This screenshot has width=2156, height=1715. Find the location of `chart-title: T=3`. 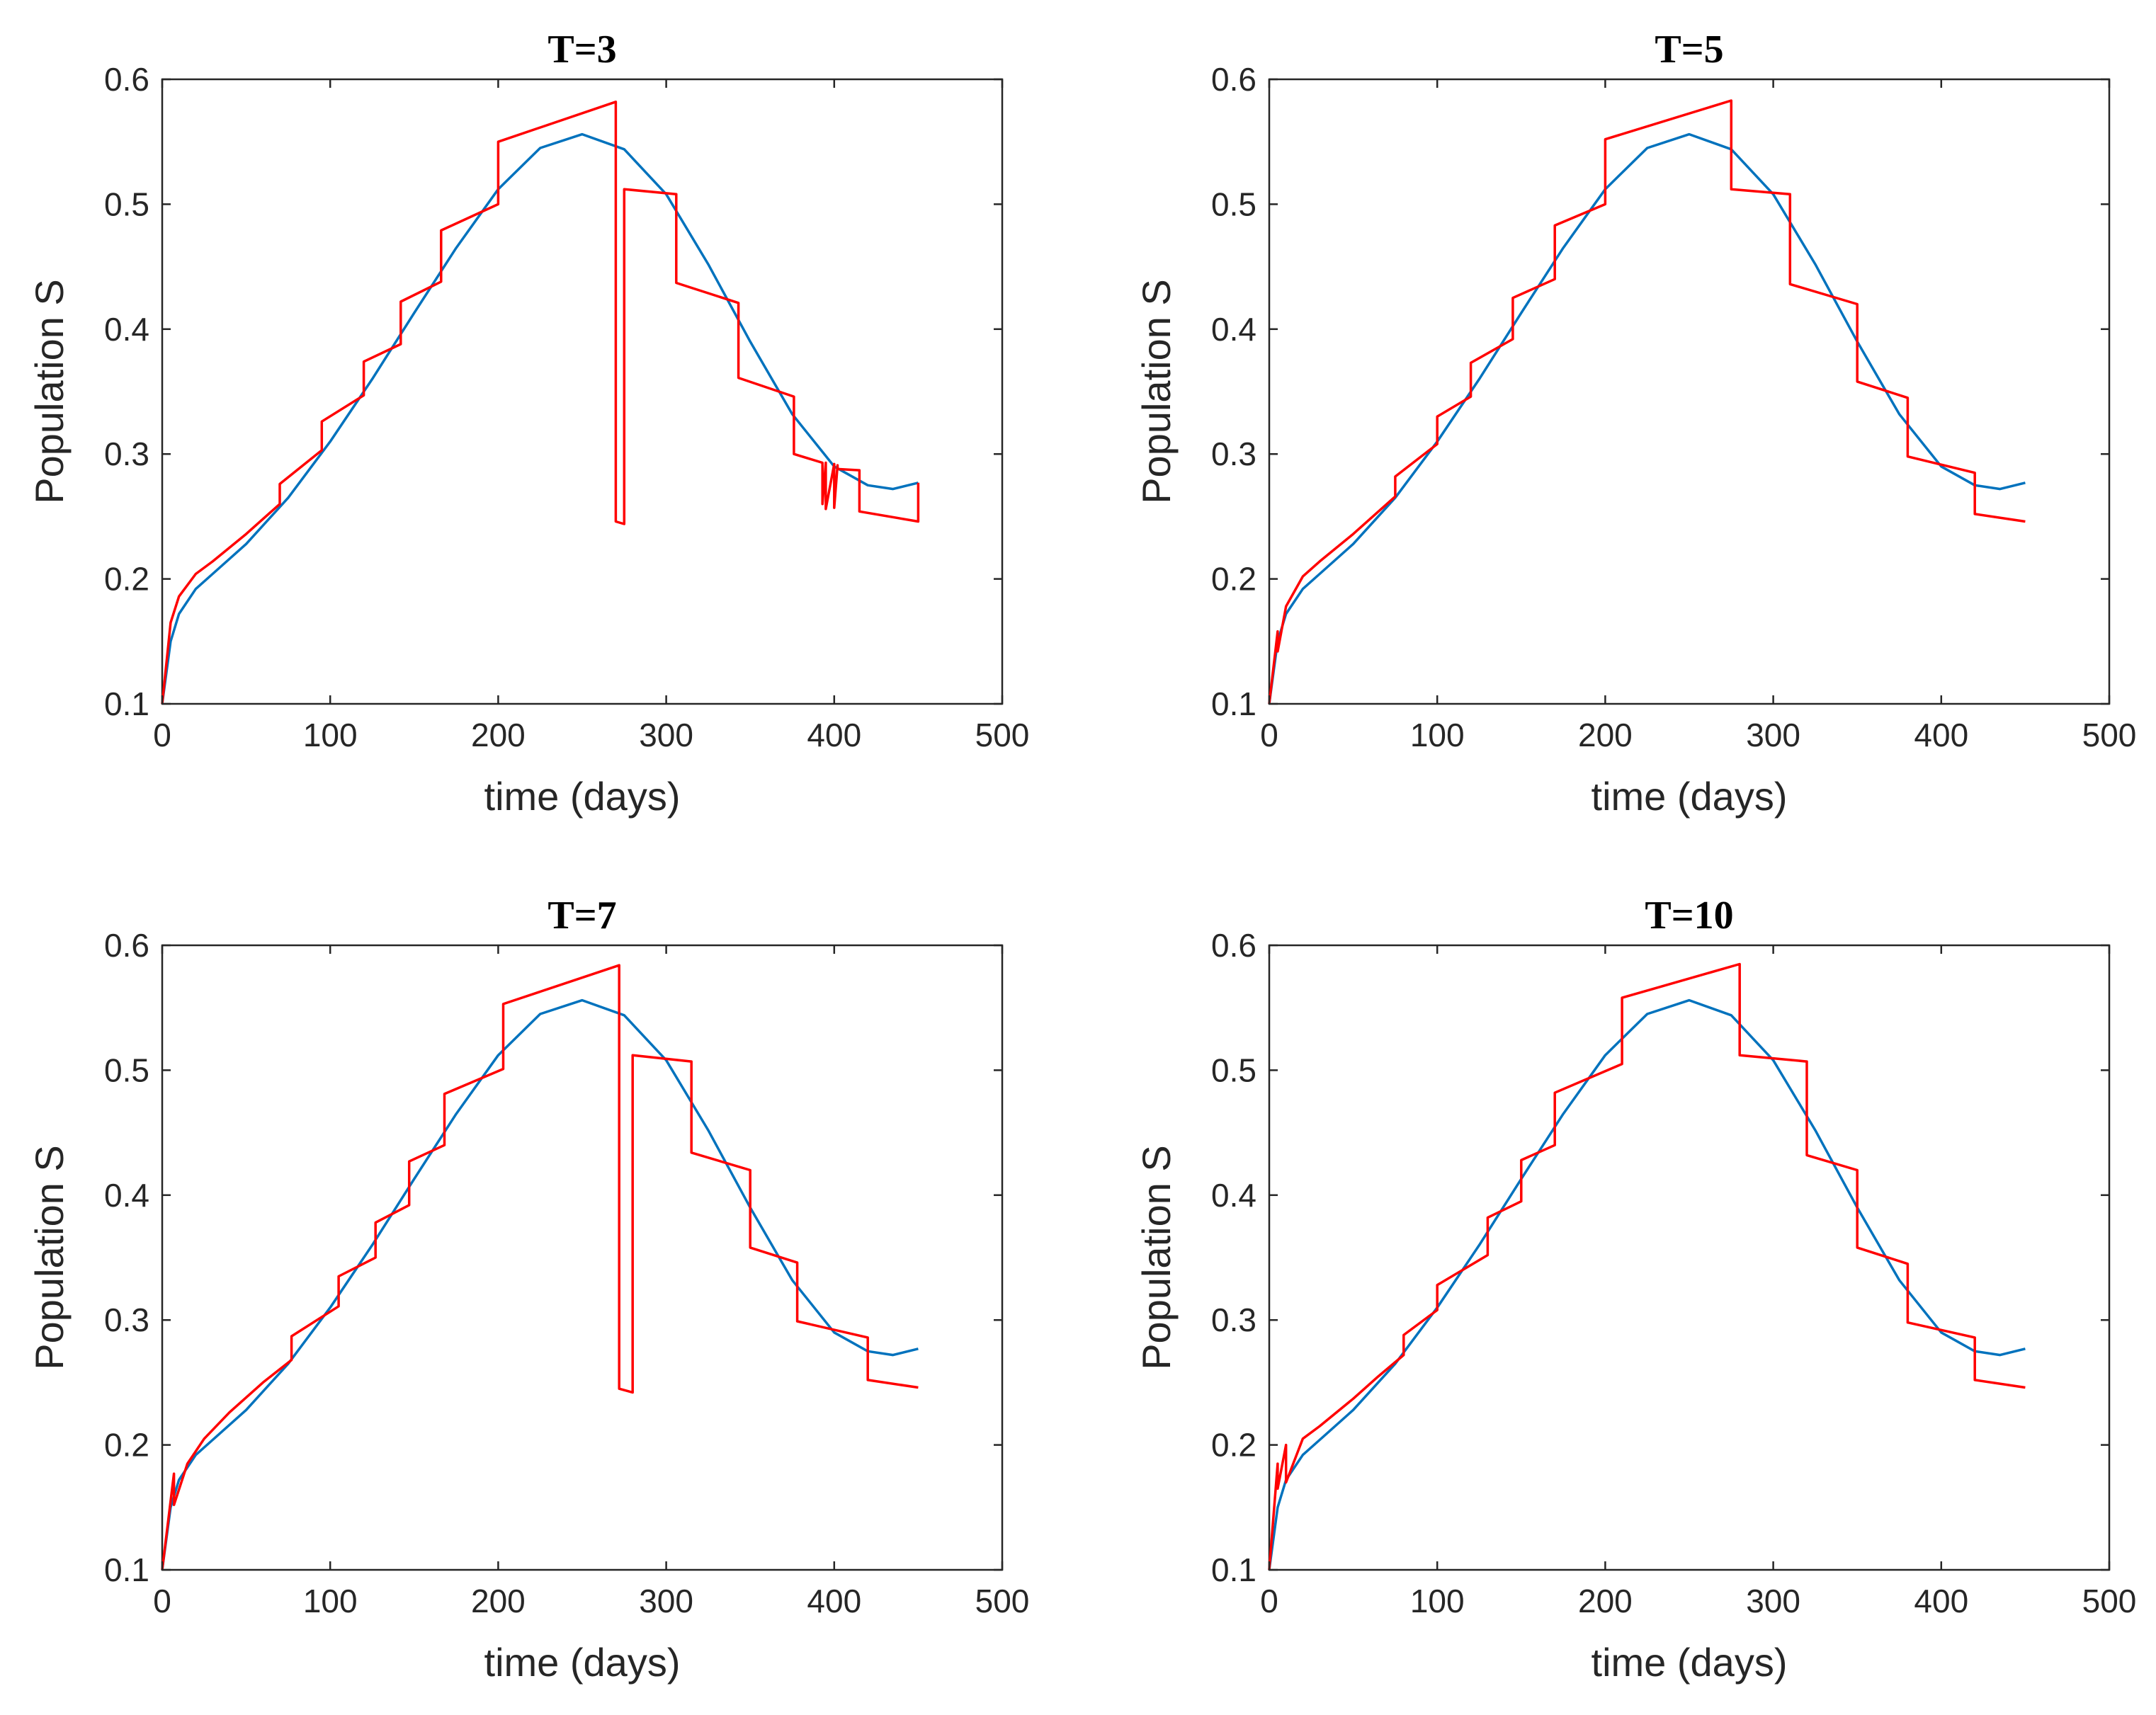

chart-title: T=3 is located at coordinates (582, 50).